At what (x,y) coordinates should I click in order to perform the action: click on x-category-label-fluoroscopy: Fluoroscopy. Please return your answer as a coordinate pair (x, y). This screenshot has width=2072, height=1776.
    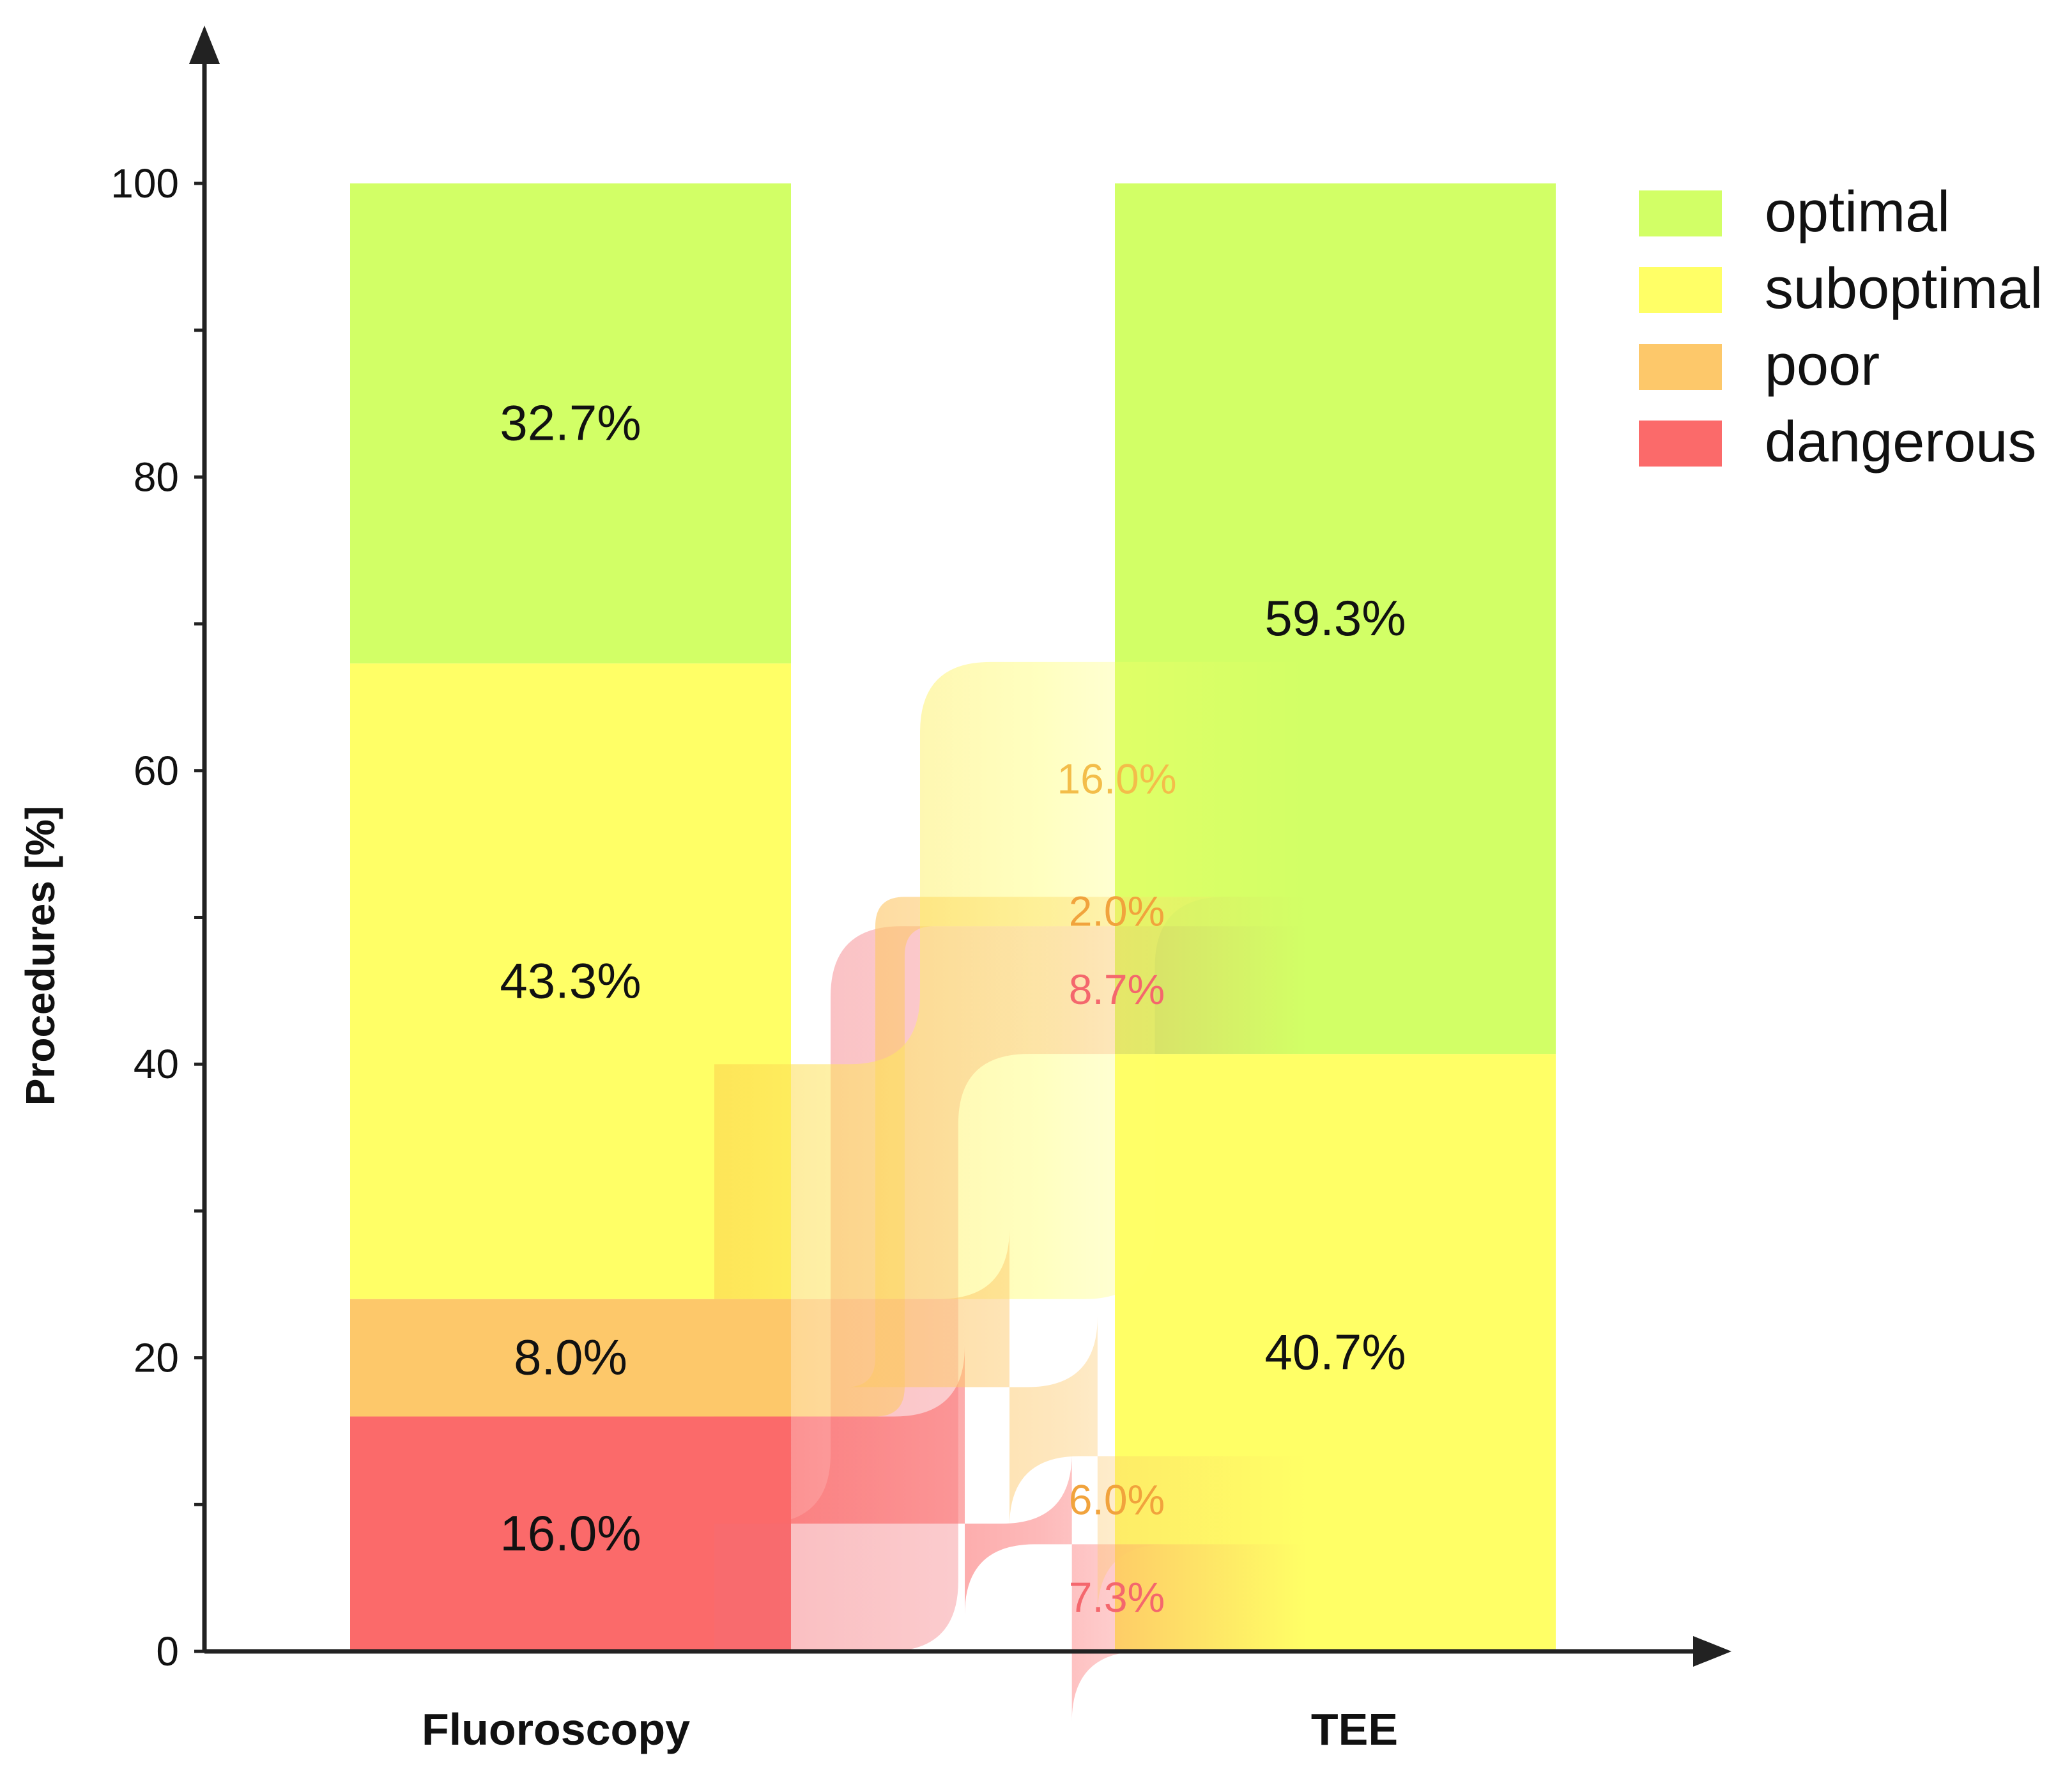
    Looking at the image, I should click on (556, 1729).